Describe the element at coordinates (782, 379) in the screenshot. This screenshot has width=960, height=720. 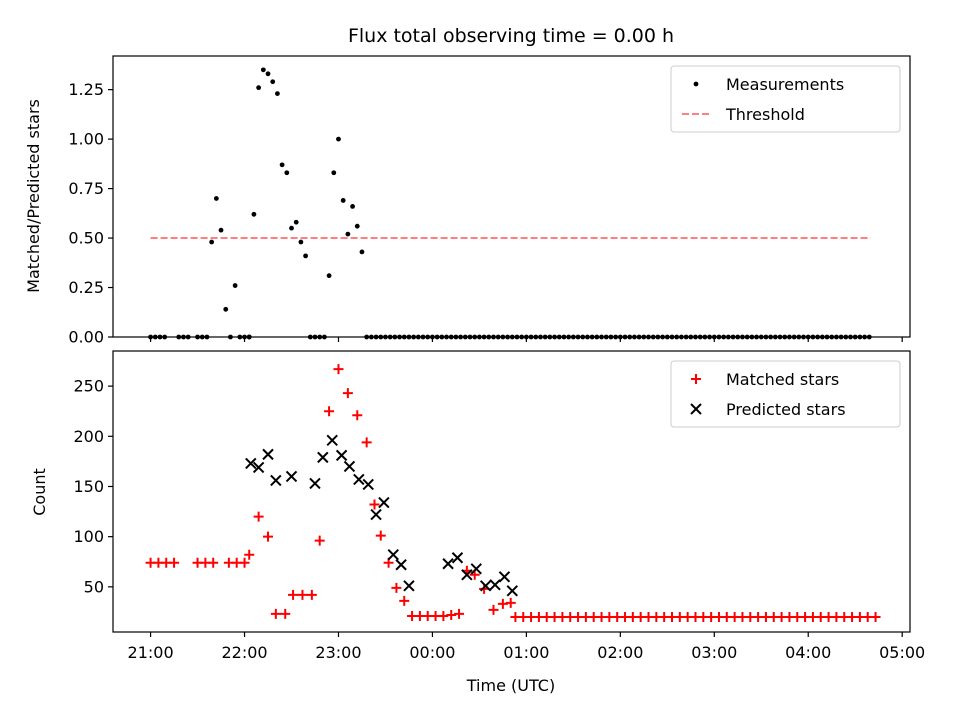
I see `bottom-legend-label: Matched stars` at that location.